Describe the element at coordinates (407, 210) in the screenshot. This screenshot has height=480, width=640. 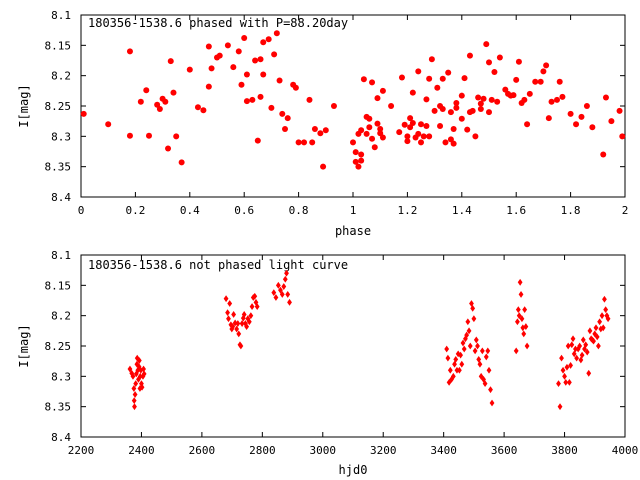
I see `x-tick-label: 1.2` at that location.